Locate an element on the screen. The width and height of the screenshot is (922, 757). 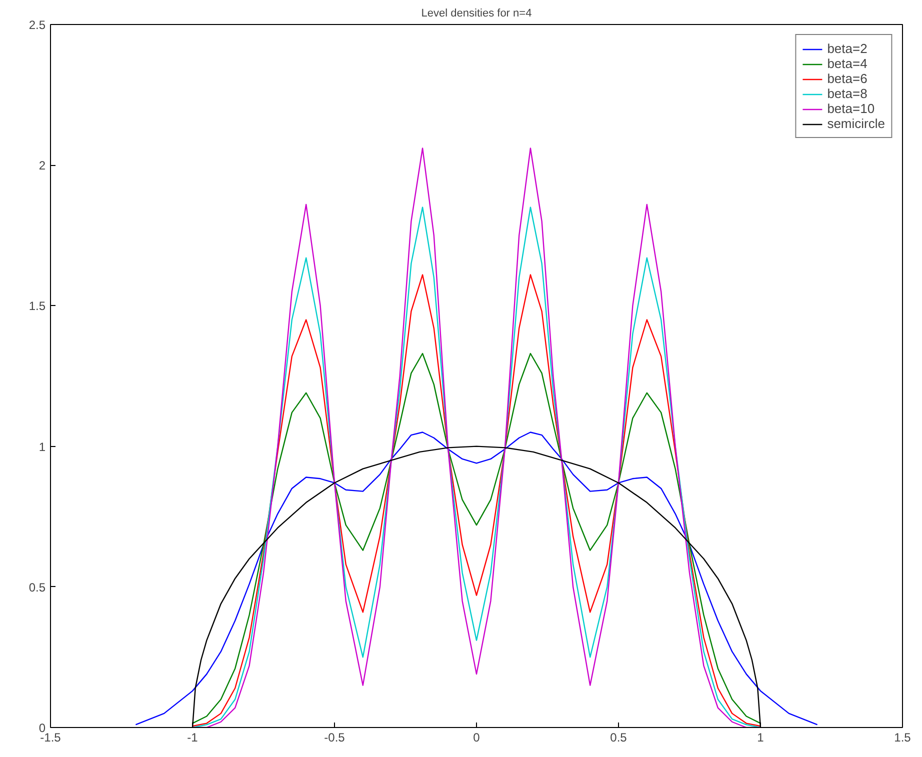
x-tick-label: 1 is located at coordinates (760, 737).